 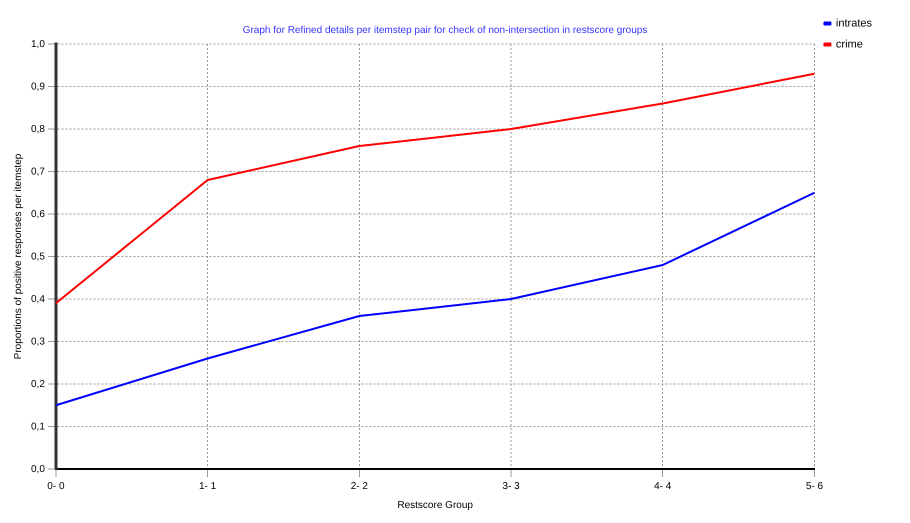 I want to click on y-tick-label: 0,5, so click(x=38, y=256).